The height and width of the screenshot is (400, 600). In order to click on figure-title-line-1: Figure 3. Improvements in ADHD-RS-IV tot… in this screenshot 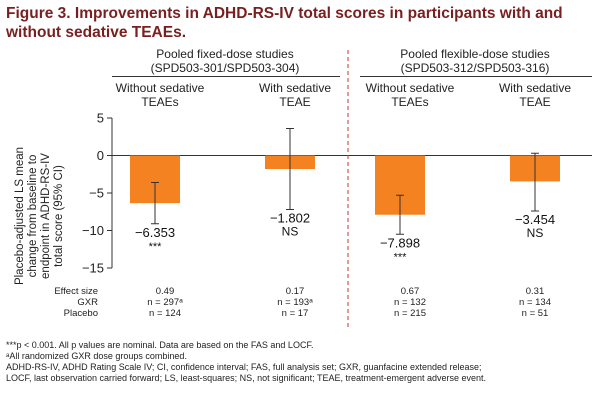, I will do `click(284, 13)`.